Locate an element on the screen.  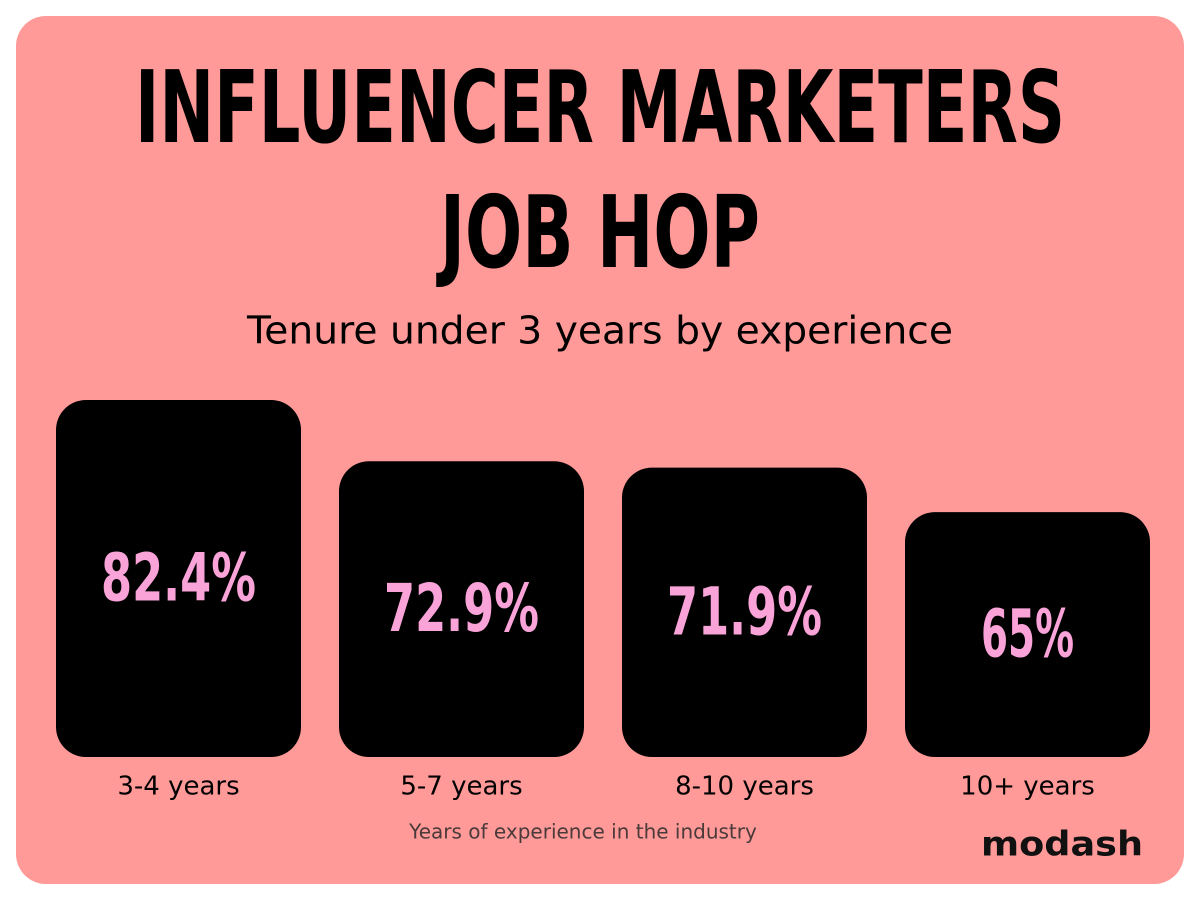
value-label: 65% is located at coordinates (1027, 634).